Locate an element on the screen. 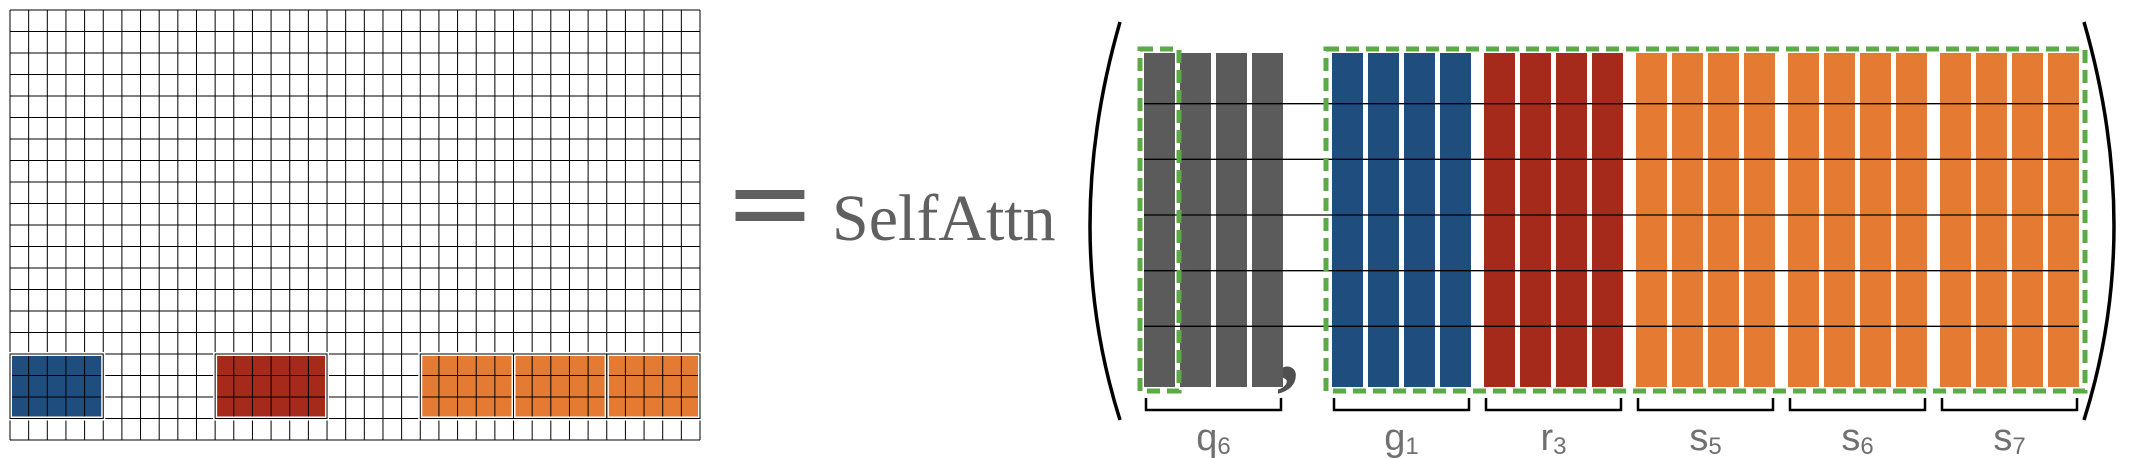  group-label-base: r is located at coordinates (1546, 437).